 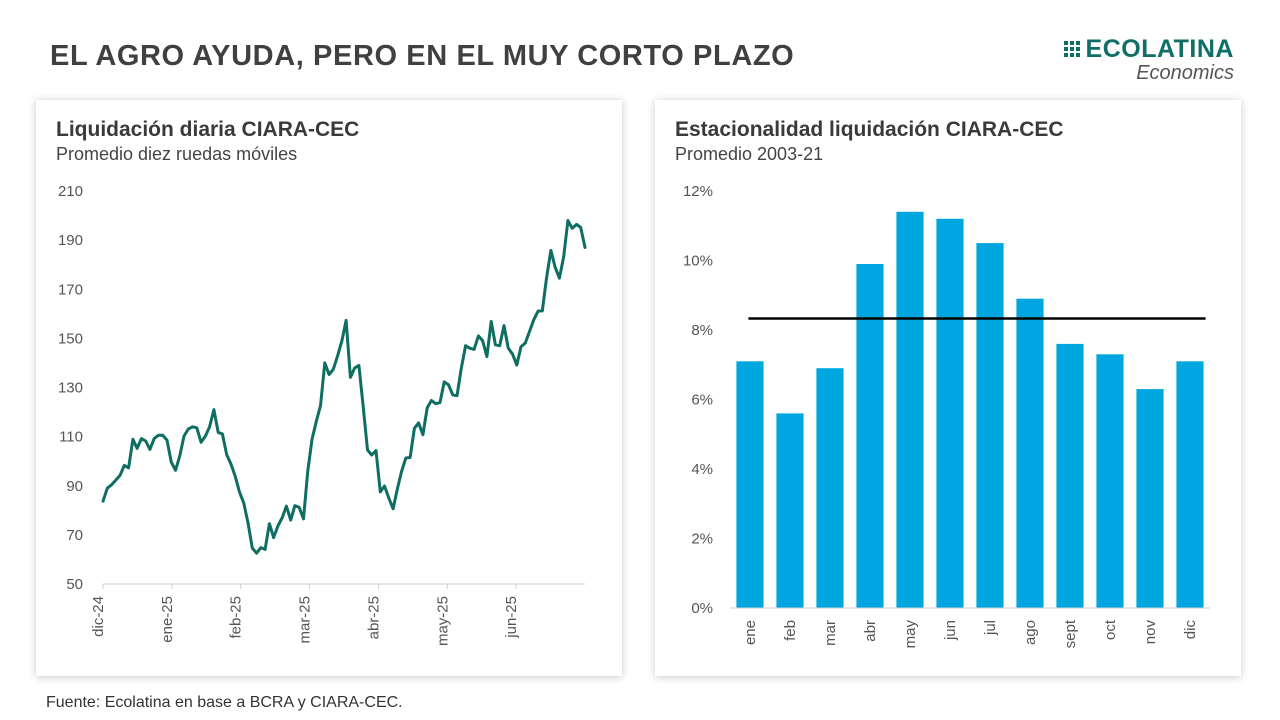 I want to click on y-tick-label: 10%, so click(x=698, y=261).